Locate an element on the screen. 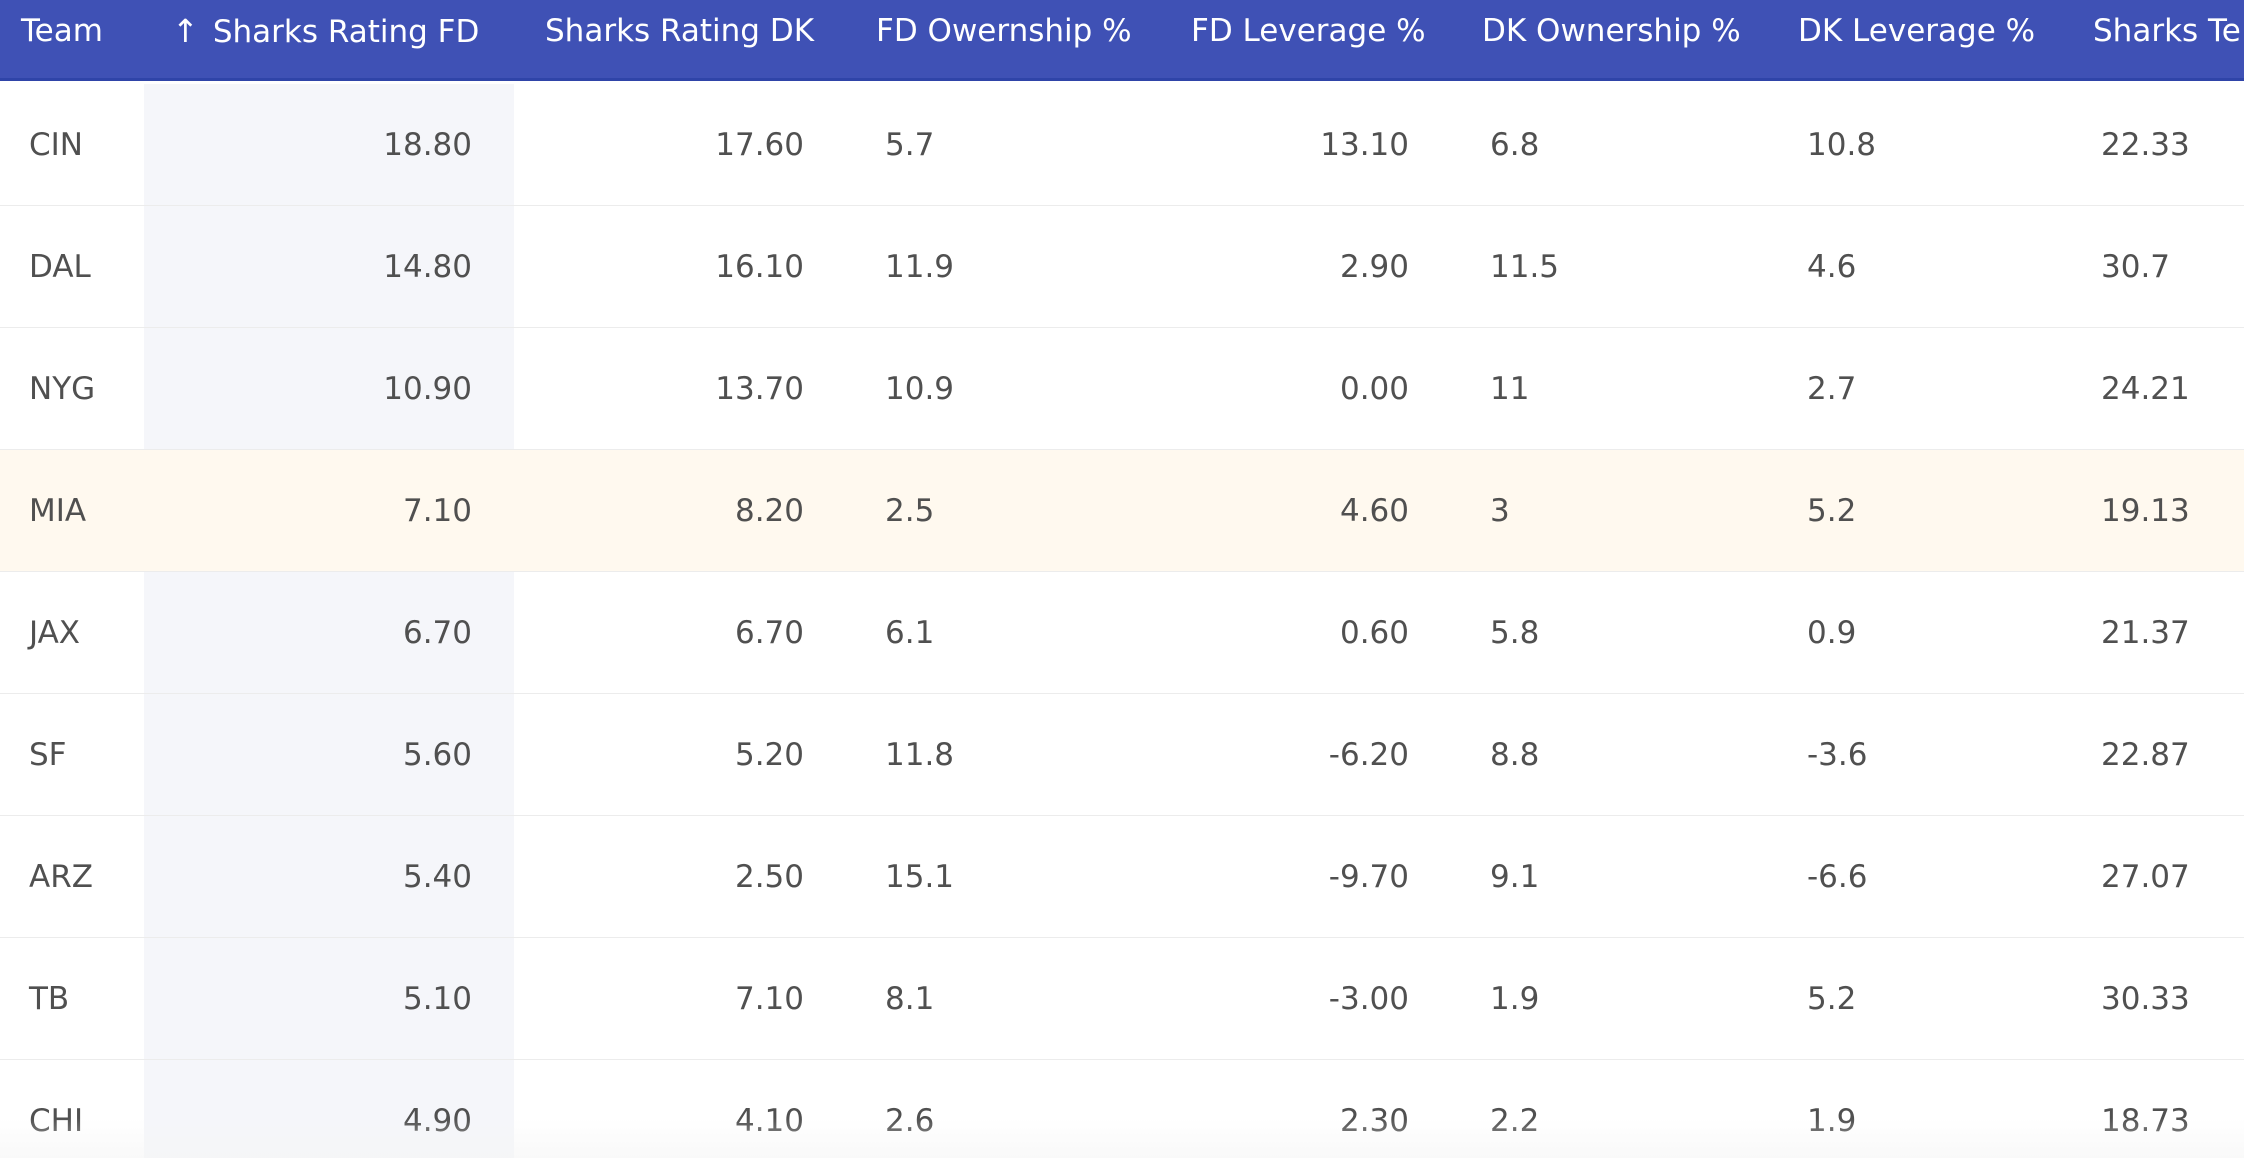 Image resolution: width=2244 pixels, height=1158 pixels. cell-dk-leverage: -3.6 is located at coordinates (1837, 755).